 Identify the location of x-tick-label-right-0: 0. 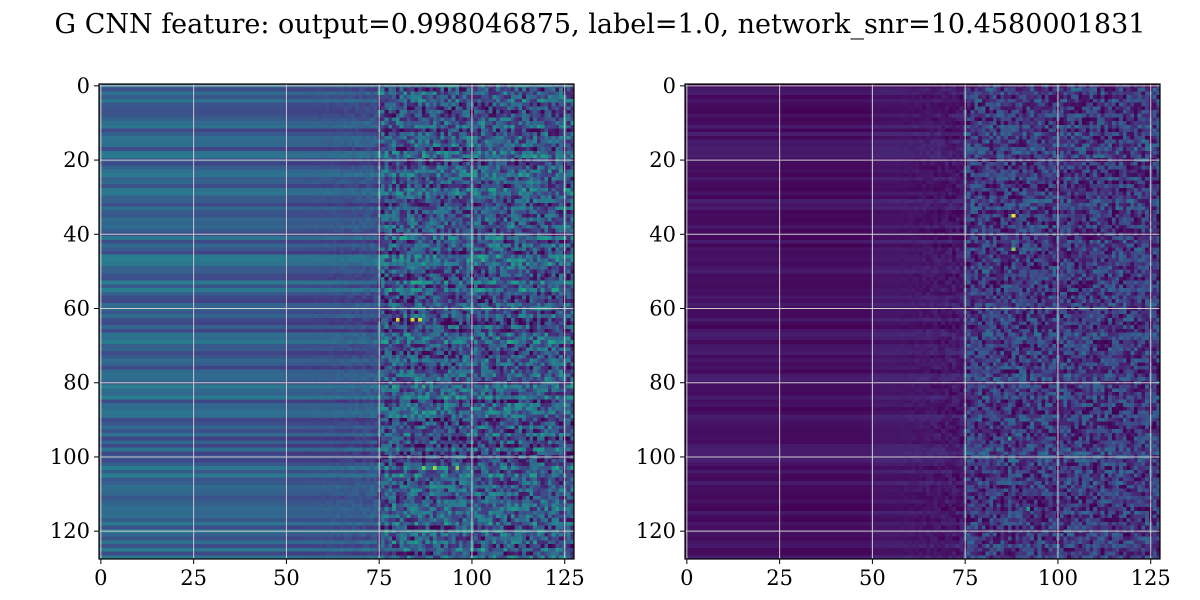
(686, 578).